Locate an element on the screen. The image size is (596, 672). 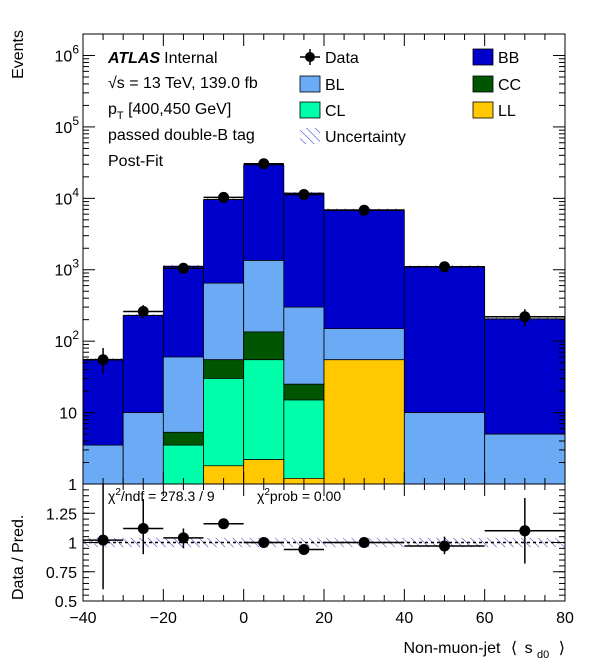
x-tick-label-0: −40 is located at coordinates (82, 618).